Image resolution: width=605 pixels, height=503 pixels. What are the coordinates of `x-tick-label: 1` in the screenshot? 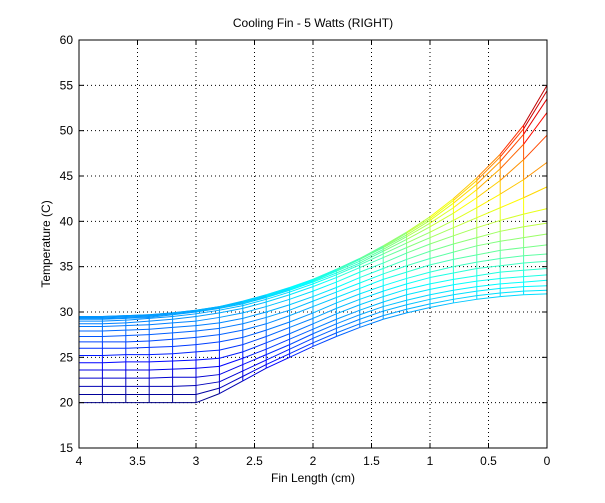 It's located at (430, 461).